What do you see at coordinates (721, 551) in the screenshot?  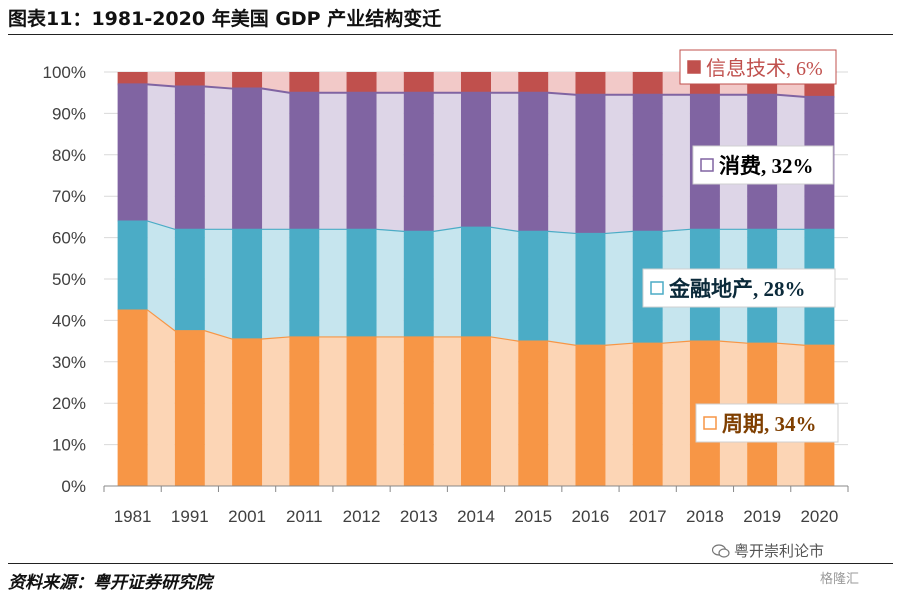 I see `wechat-icon` at bounding box center [721, 551].